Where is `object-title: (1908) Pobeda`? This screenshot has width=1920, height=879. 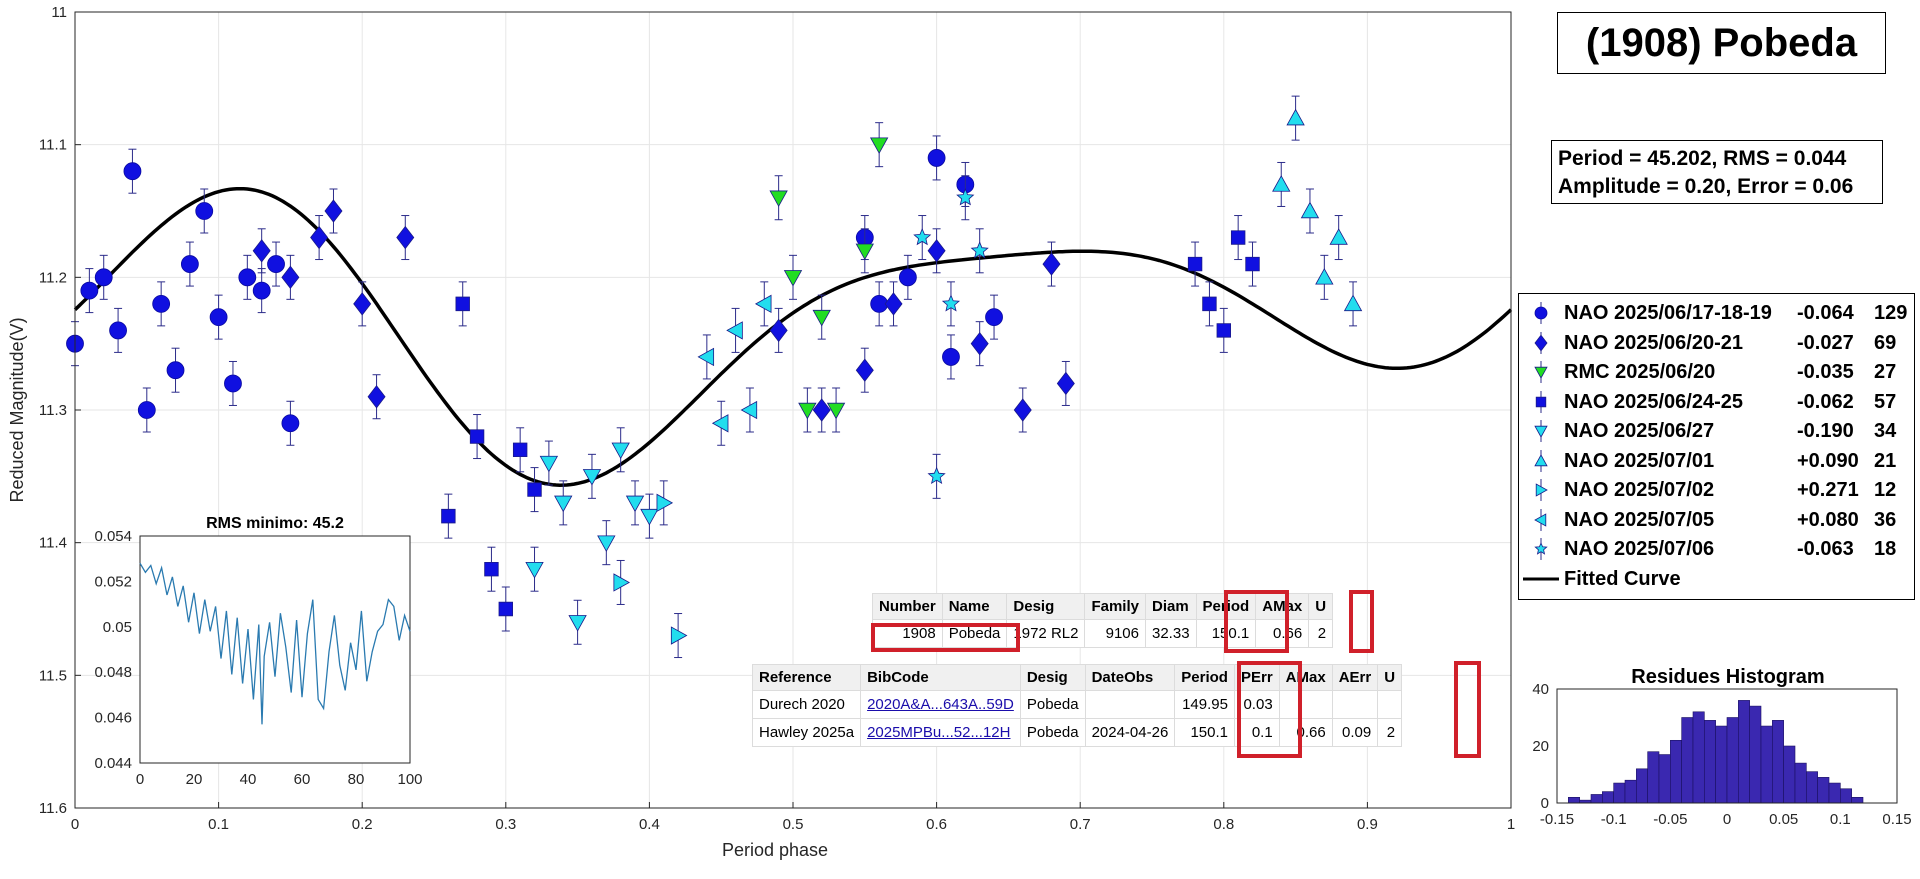
object-title: (1908) Pobeda is located at coordinates (1721, 43).